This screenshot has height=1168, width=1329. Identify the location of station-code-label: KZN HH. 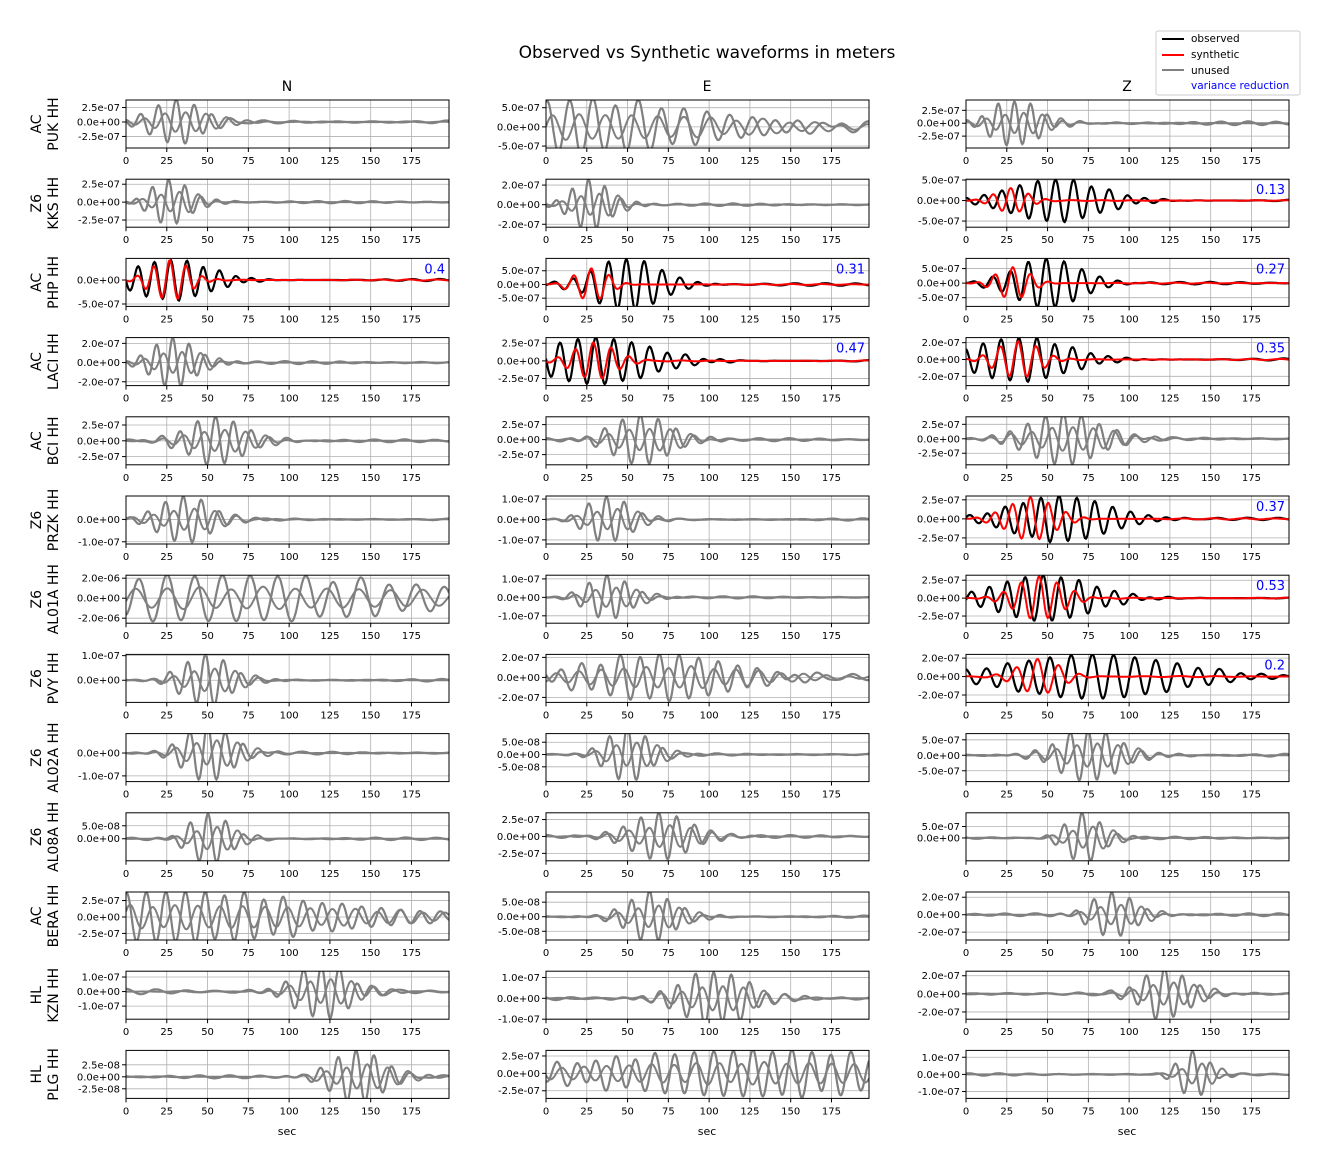
(54, 995).